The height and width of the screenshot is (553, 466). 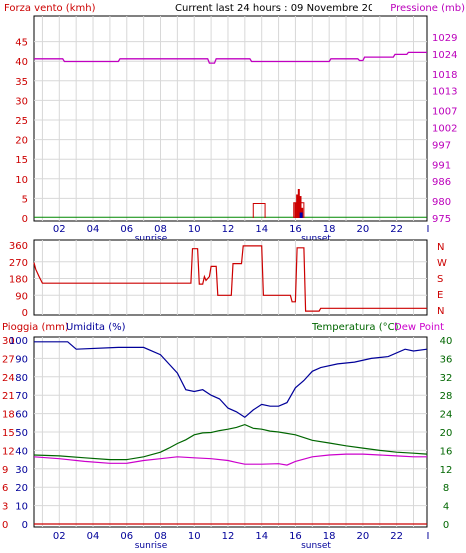 What do you see at coordinates (363, 229) in the screenshot?
I see `x-tick-label: 20` at bounding box center [363, 229].